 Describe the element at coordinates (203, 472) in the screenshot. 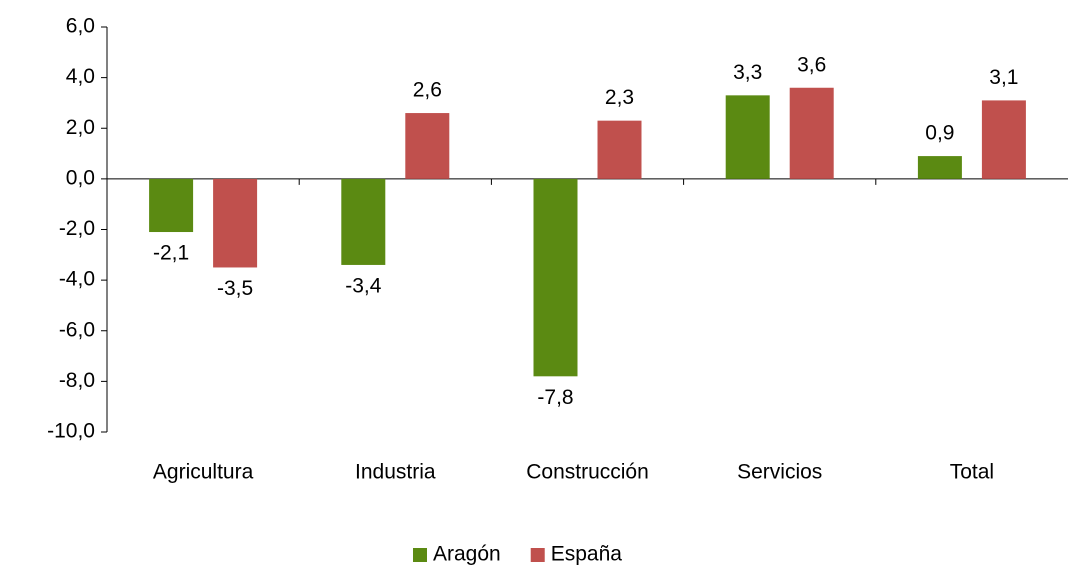

I see `x-tick-label: Agricultura` at that location.